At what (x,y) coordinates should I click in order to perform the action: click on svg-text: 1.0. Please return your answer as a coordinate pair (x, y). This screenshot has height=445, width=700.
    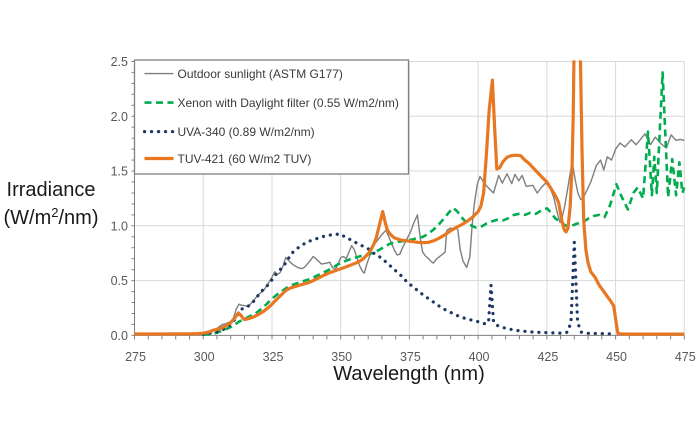
    Looking at the image, I should click on (119, 226).